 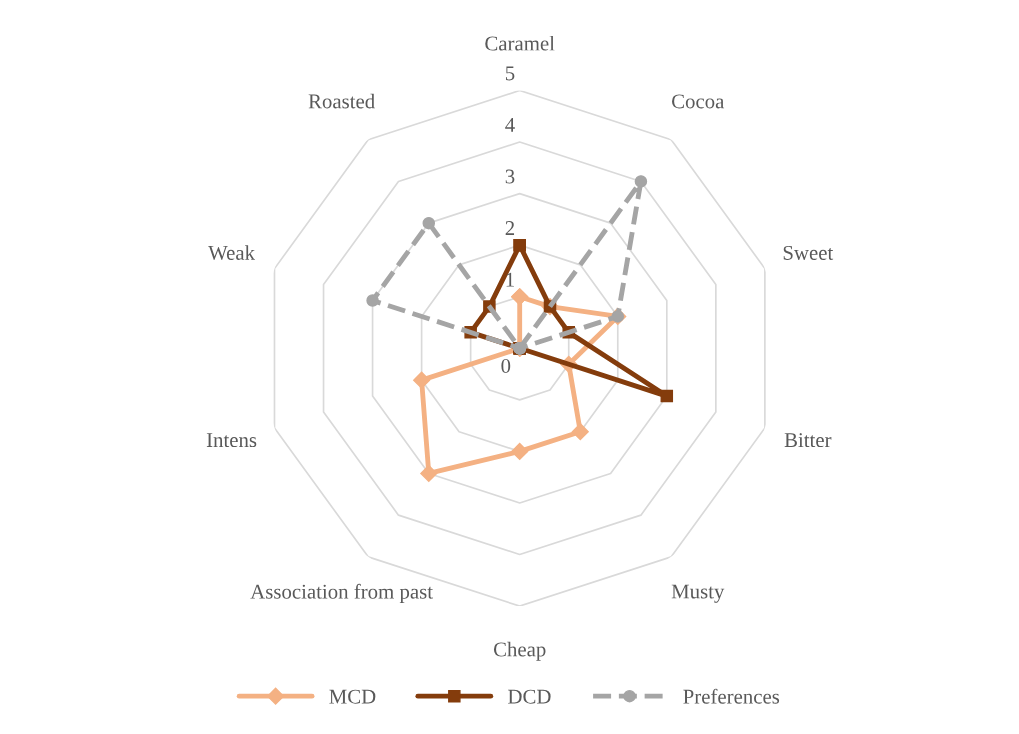 I want to click on spoke-label: Intens, so click(x=231, y=440).